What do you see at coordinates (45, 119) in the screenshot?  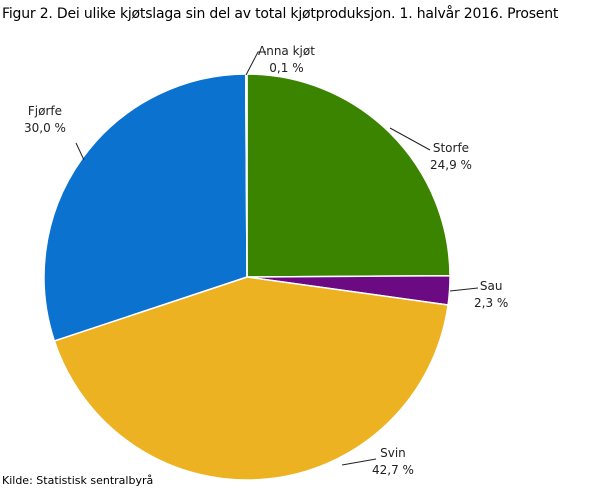 I see `label-fjorfe: Fjørfe 30,0 %` at bounding box center [45, 119].